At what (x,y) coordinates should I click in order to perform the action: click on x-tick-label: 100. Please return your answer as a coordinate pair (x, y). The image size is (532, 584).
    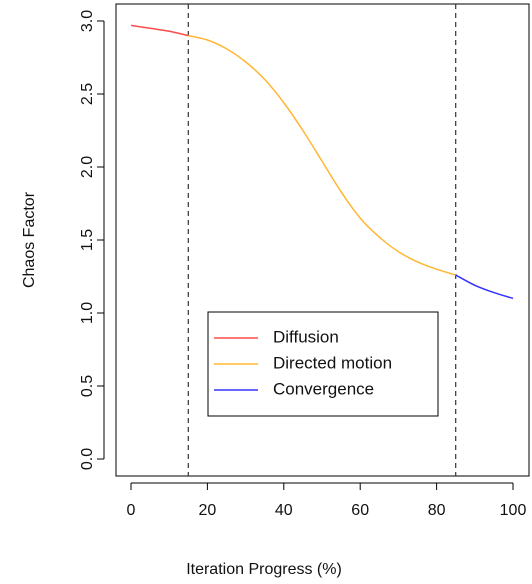
    Looking at the image, I should click on (513, 510).